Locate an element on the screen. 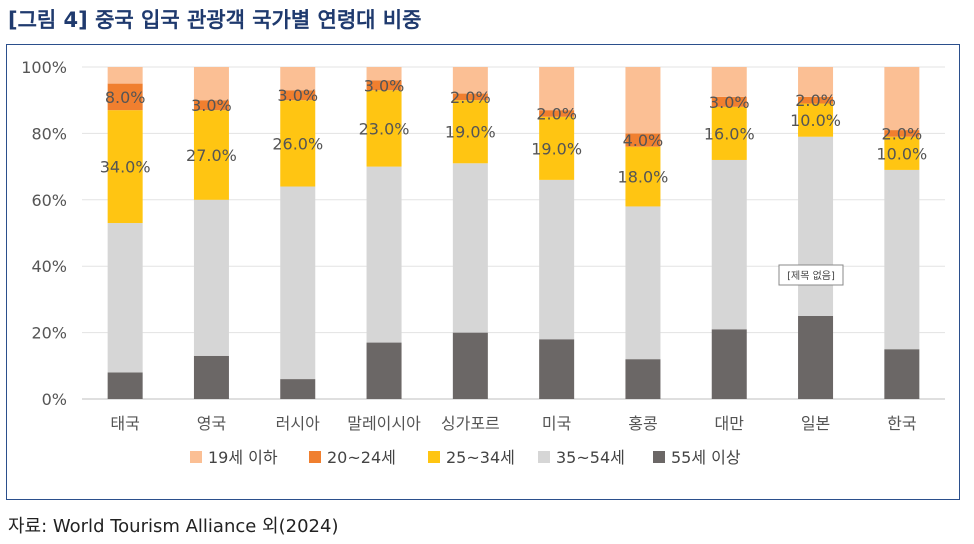  y-tick-label: 80% is located at coordinates (49, 133).